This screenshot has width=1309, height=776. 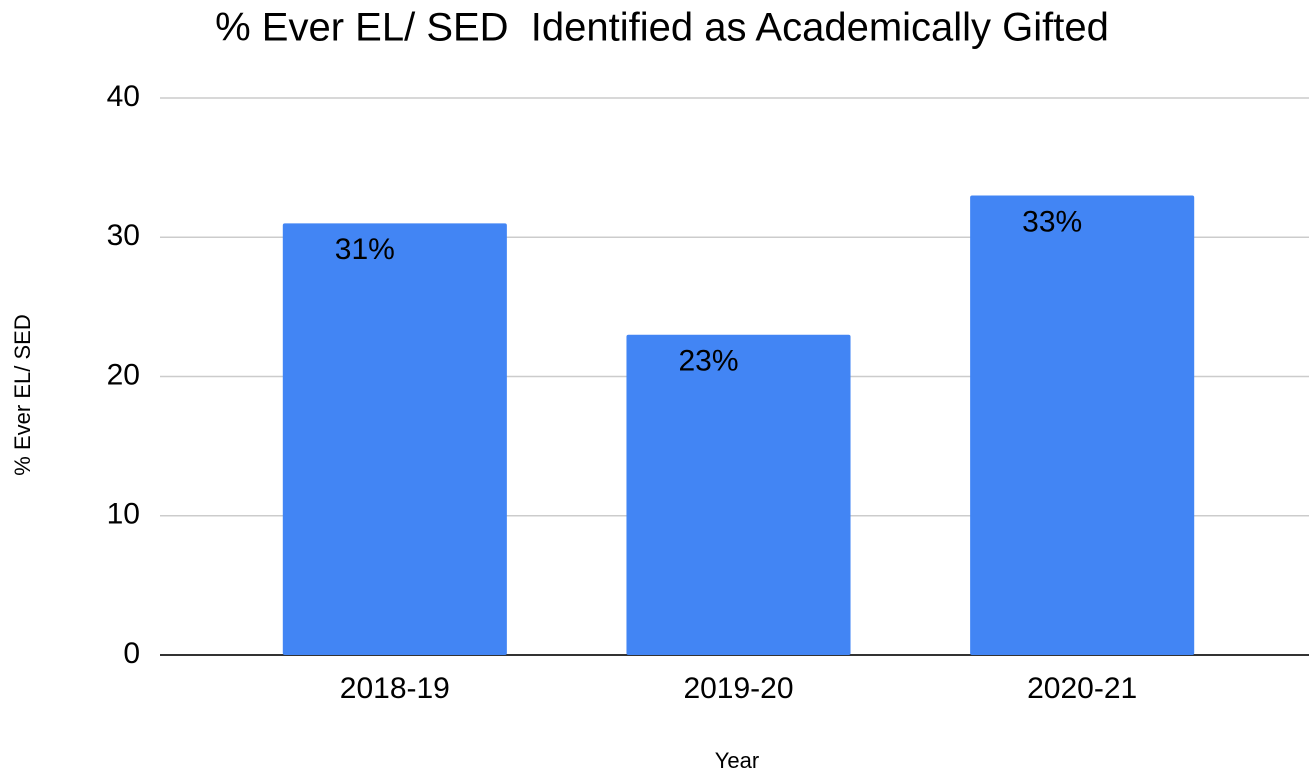 I want to click on x-axis-label: Year, so click(x=737, y=760).